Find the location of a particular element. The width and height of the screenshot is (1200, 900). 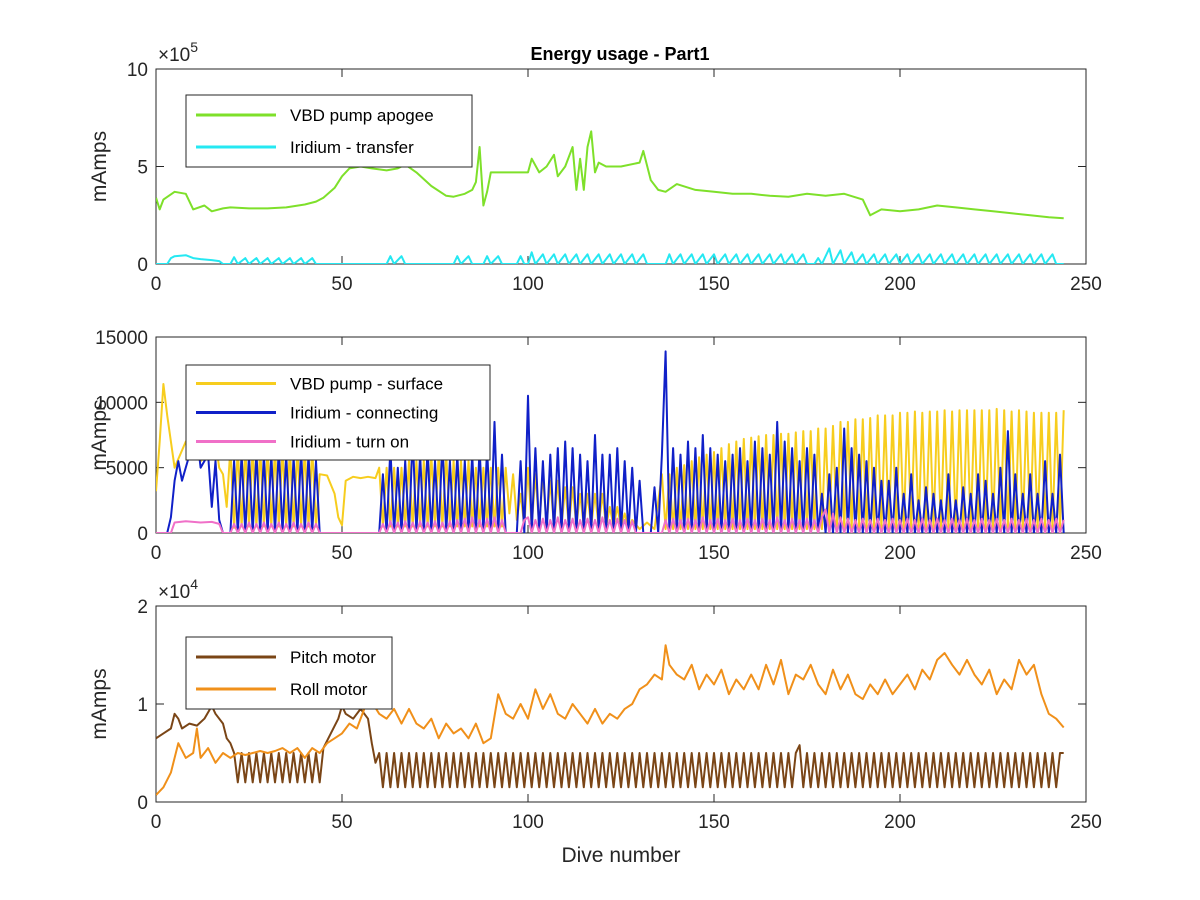

y-tick-label: 10000 is located at coordinates (121, 403).